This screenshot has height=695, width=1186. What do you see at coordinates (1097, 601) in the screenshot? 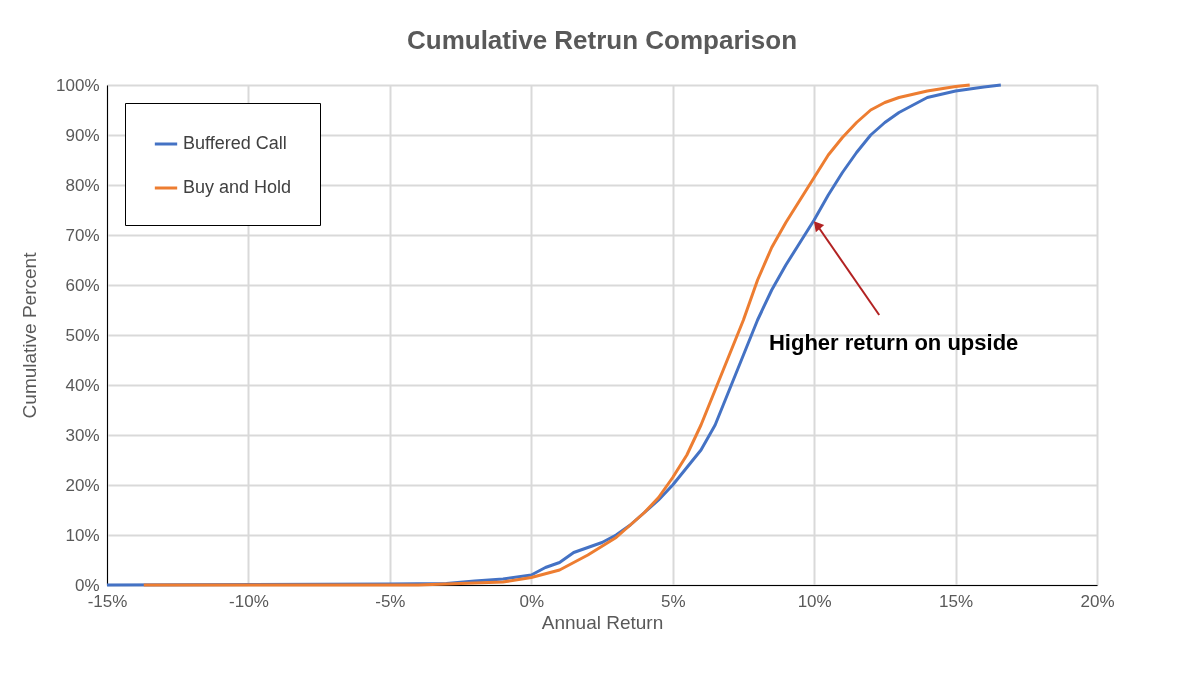
I see `x-tick-label: 20%` at bounding box center [1097, 601].